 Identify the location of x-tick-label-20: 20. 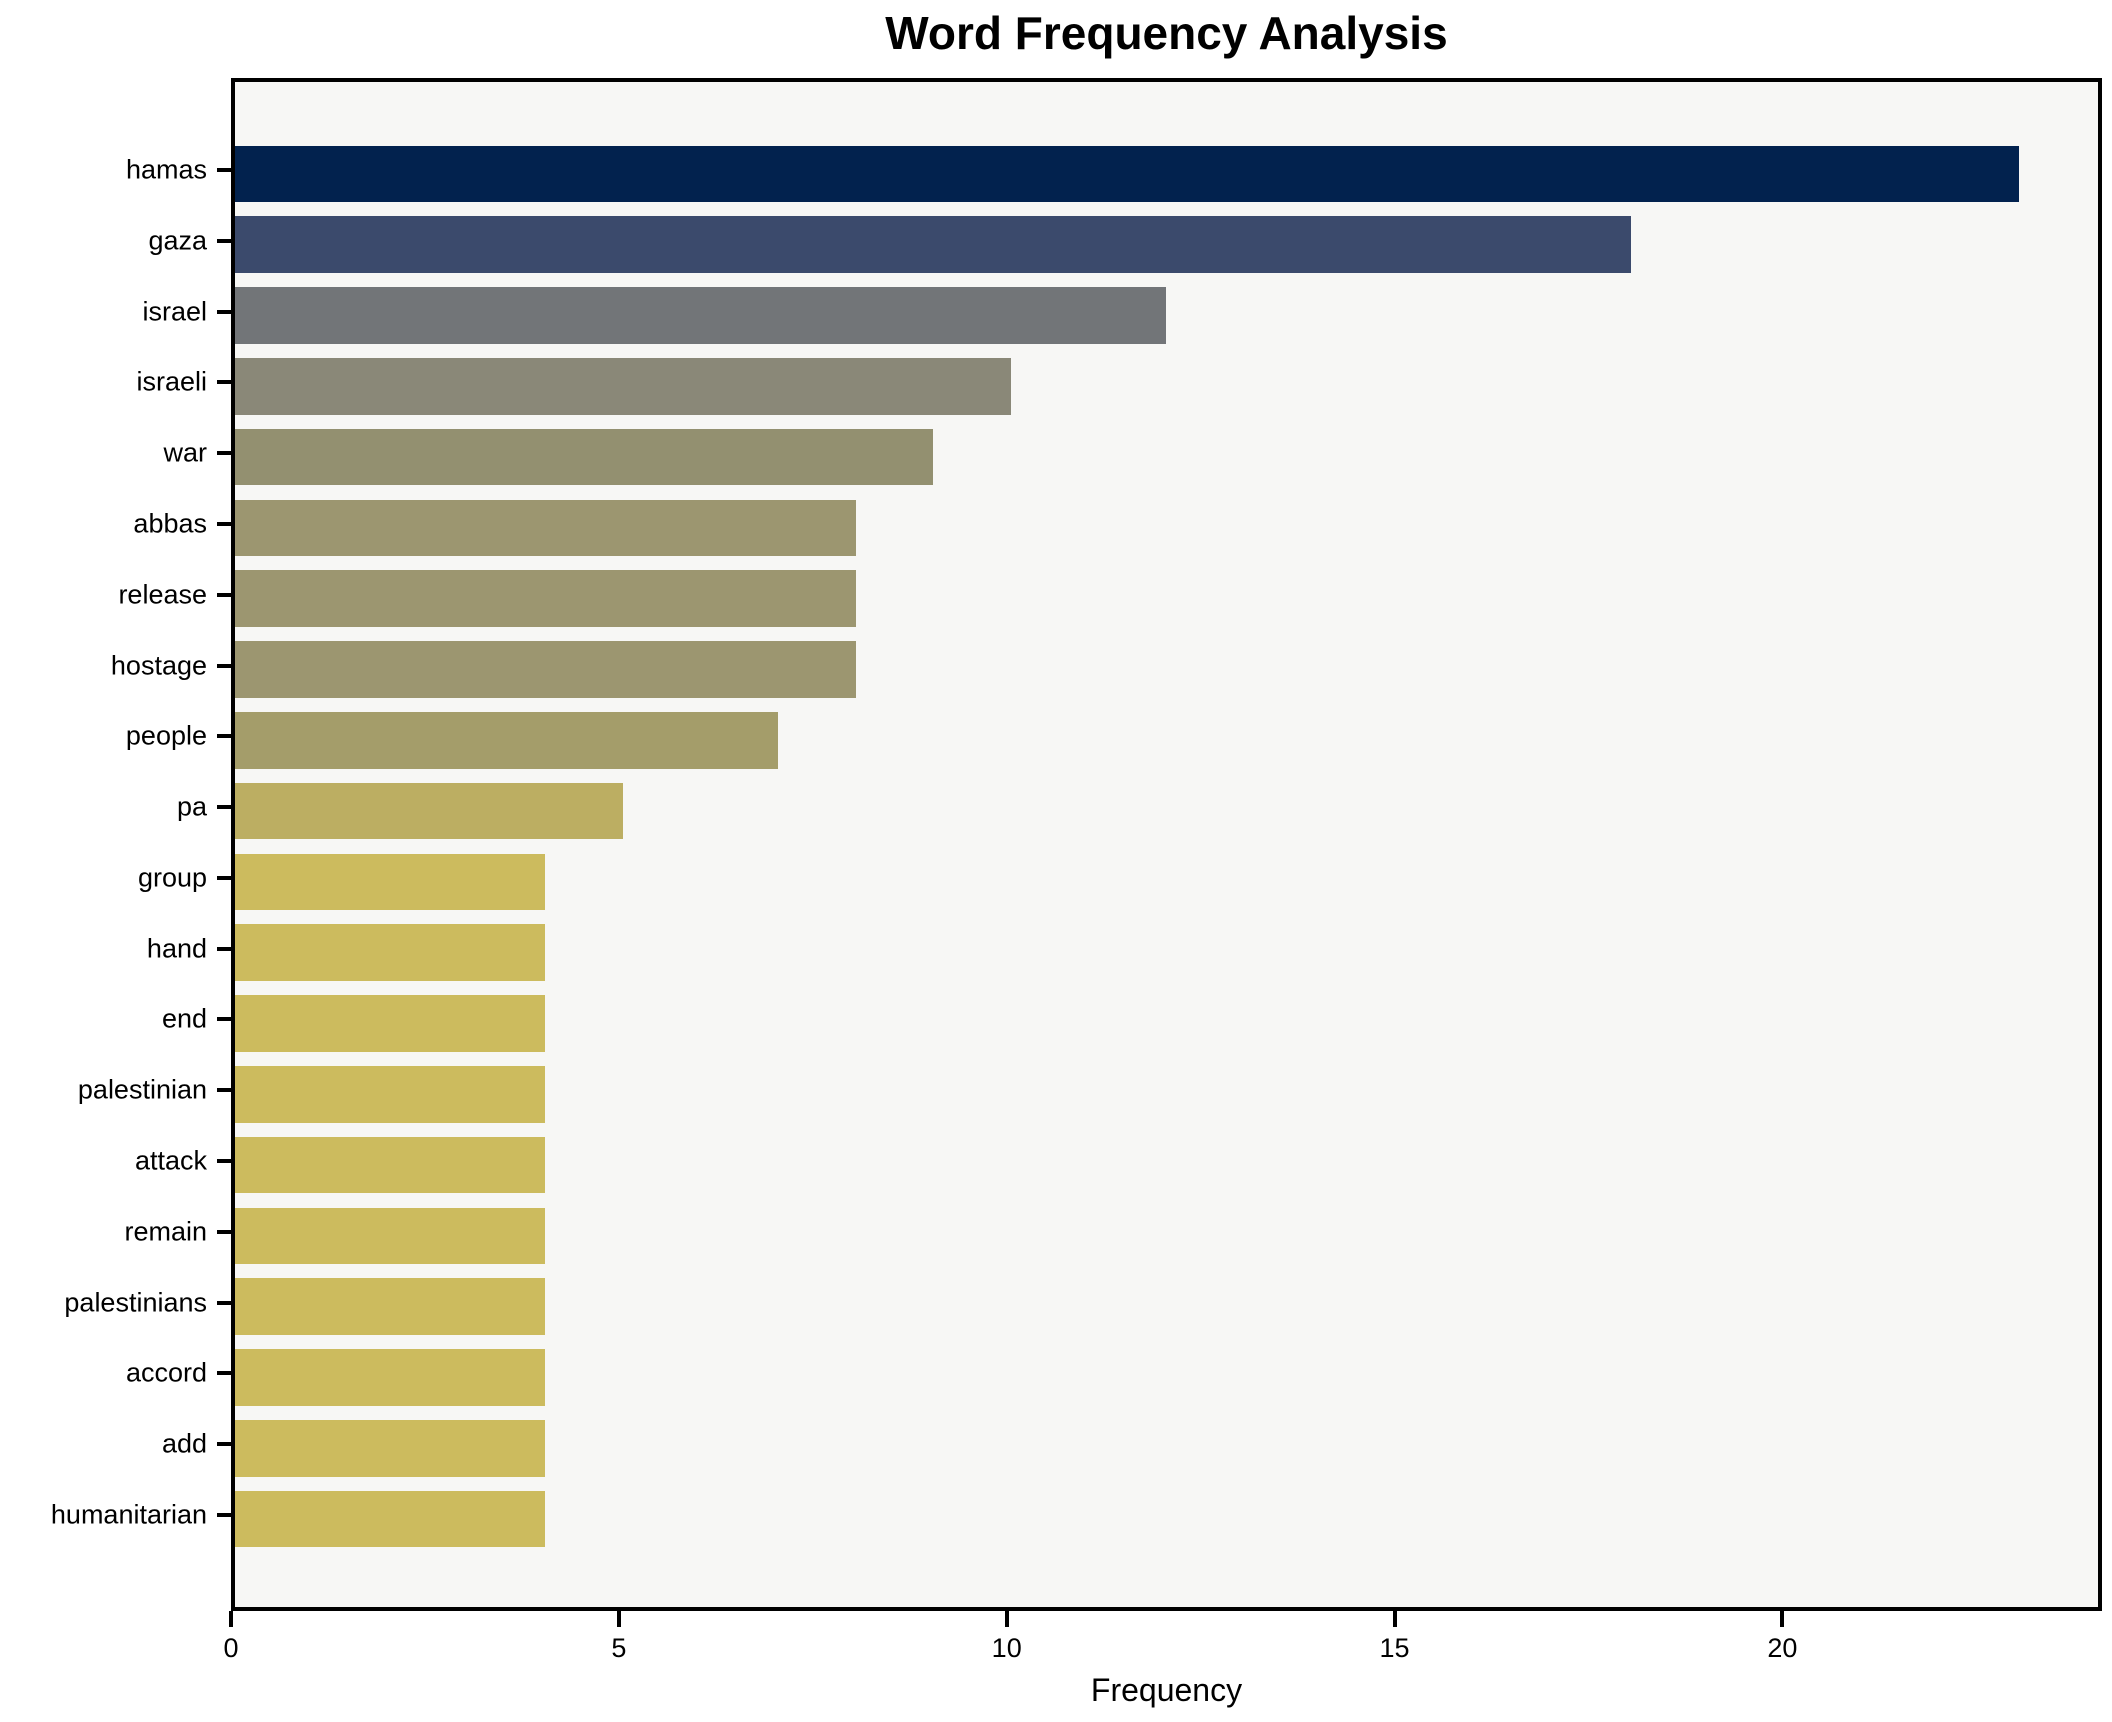
(1782, 1648).